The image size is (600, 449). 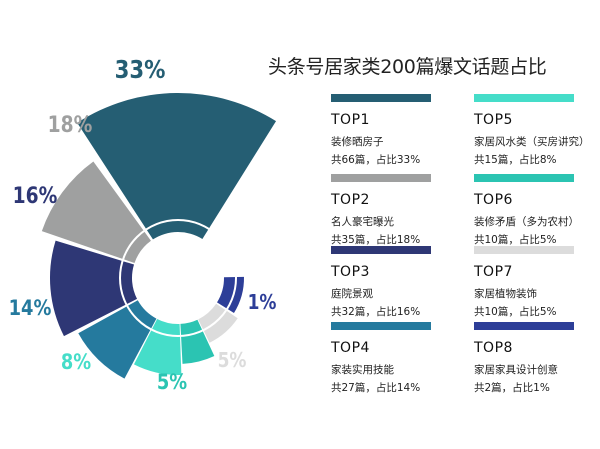 What do you see at coordinates (532, 142) in the screenshot?
I see `legend-topic: 家居风水类（买房讲究）` at bounding box center [532, 142].